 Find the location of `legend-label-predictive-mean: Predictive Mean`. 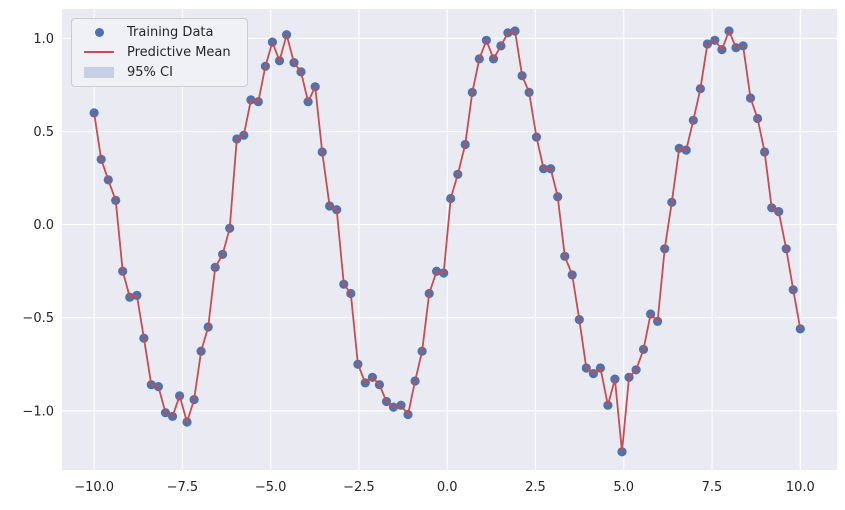

legend-label-predictive-mean: Predictive Mean is located at coordinates (179, 52).